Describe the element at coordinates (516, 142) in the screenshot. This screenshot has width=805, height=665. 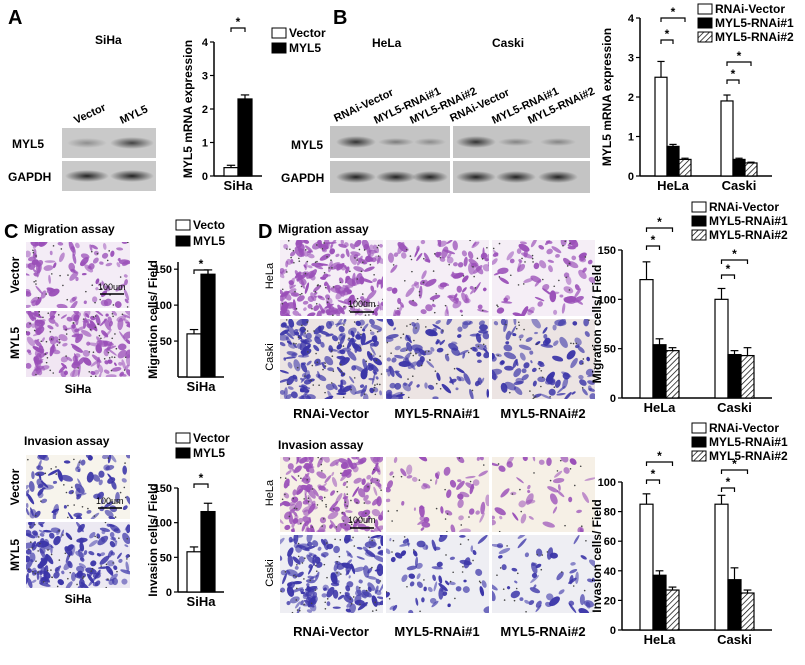
I see `blot-band` at that location.